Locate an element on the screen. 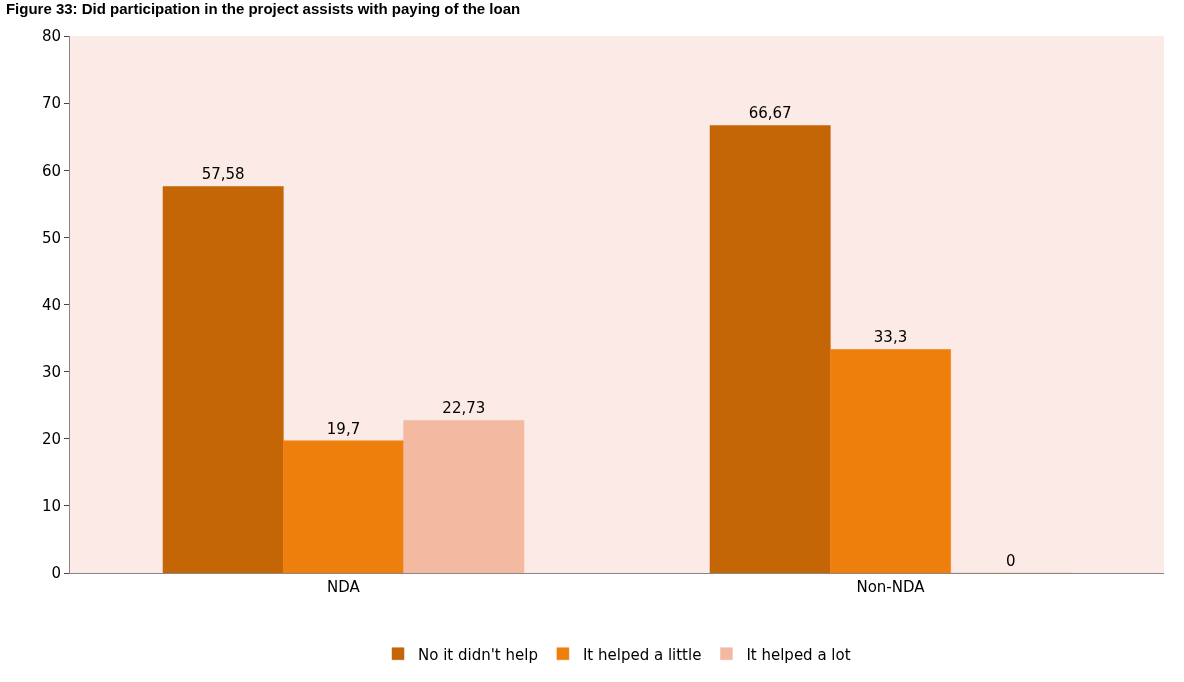  y-tick-label: 30 is located at coordinates (51, 371).